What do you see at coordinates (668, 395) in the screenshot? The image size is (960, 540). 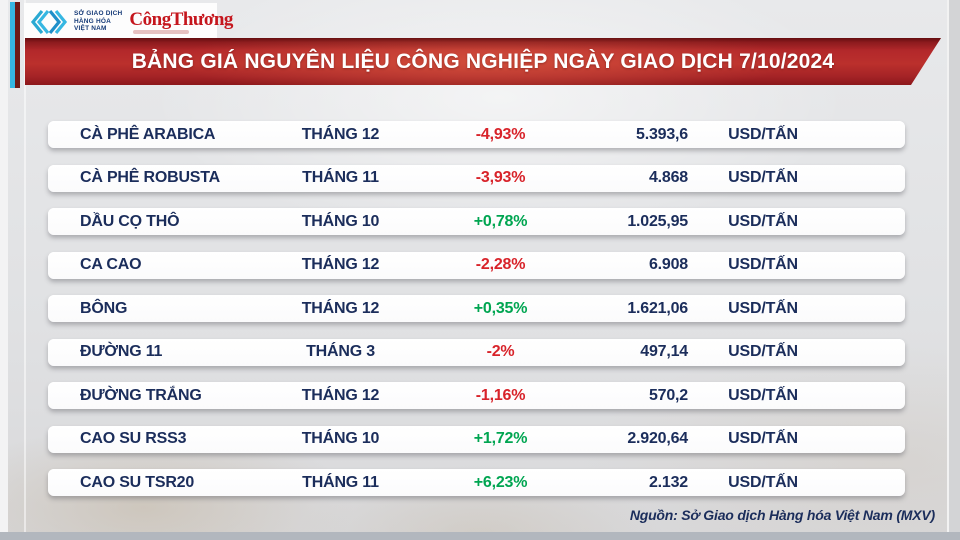 I see `price-value: 570,2` at bounding box center [668, 395].